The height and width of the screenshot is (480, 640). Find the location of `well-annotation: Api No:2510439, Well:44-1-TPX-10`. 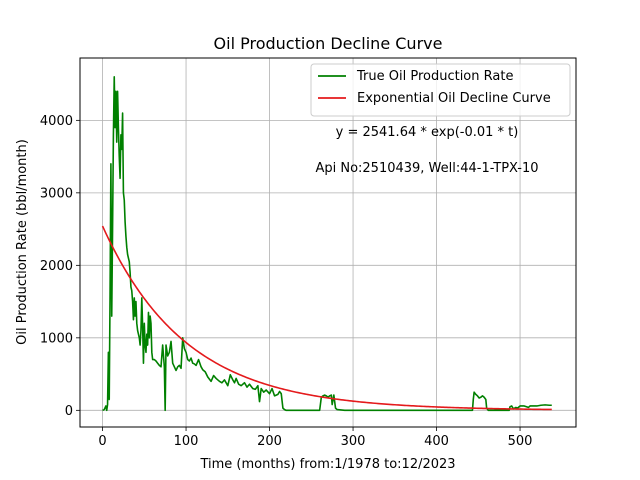

well-annotation: Api No:2510439, Well:44-1-TPX-10 is located at coordinates (426, 168).